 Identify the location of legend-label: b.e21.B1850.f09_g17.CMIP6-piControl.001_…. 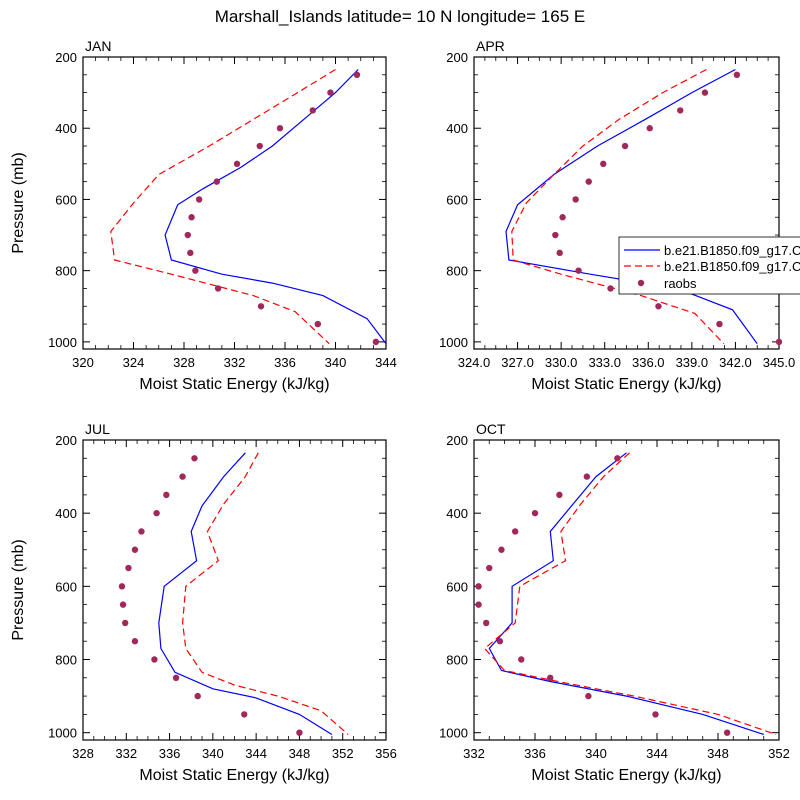
(732, 266).